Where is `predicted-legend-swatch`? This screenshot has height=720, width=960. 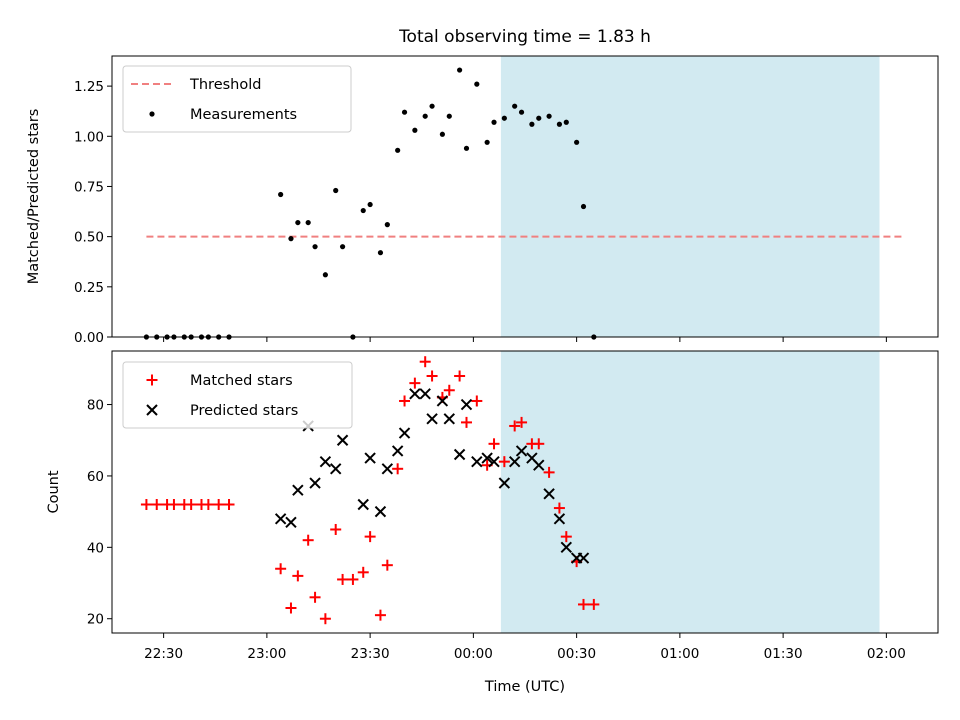
predicted-legend-swatch is located at coordinates (152, 410).